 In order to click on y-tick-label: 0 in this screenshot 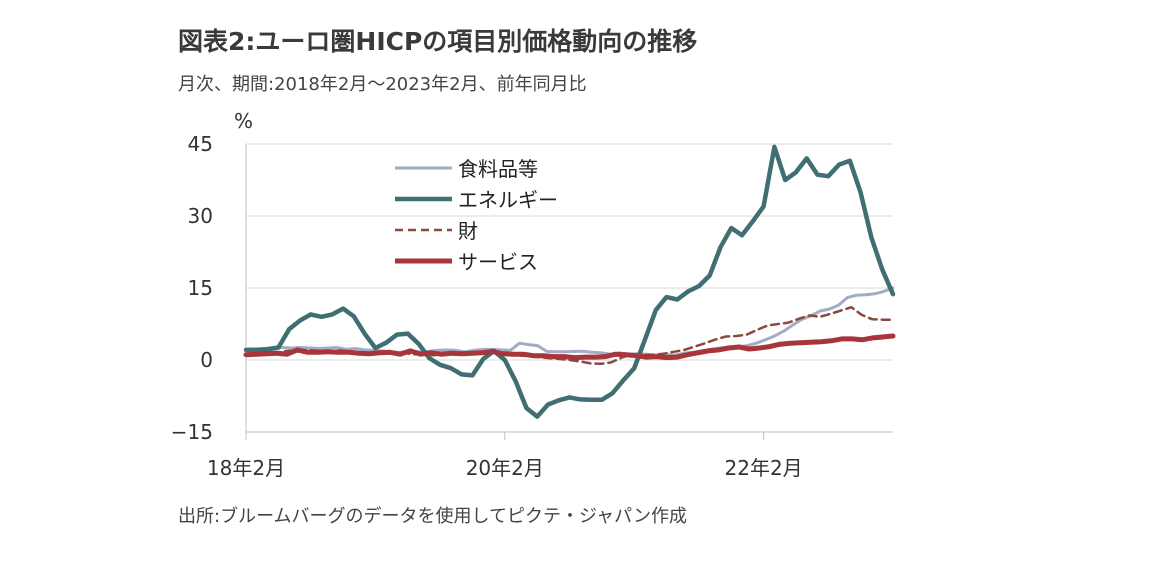, I will do `click(206, 360)`.